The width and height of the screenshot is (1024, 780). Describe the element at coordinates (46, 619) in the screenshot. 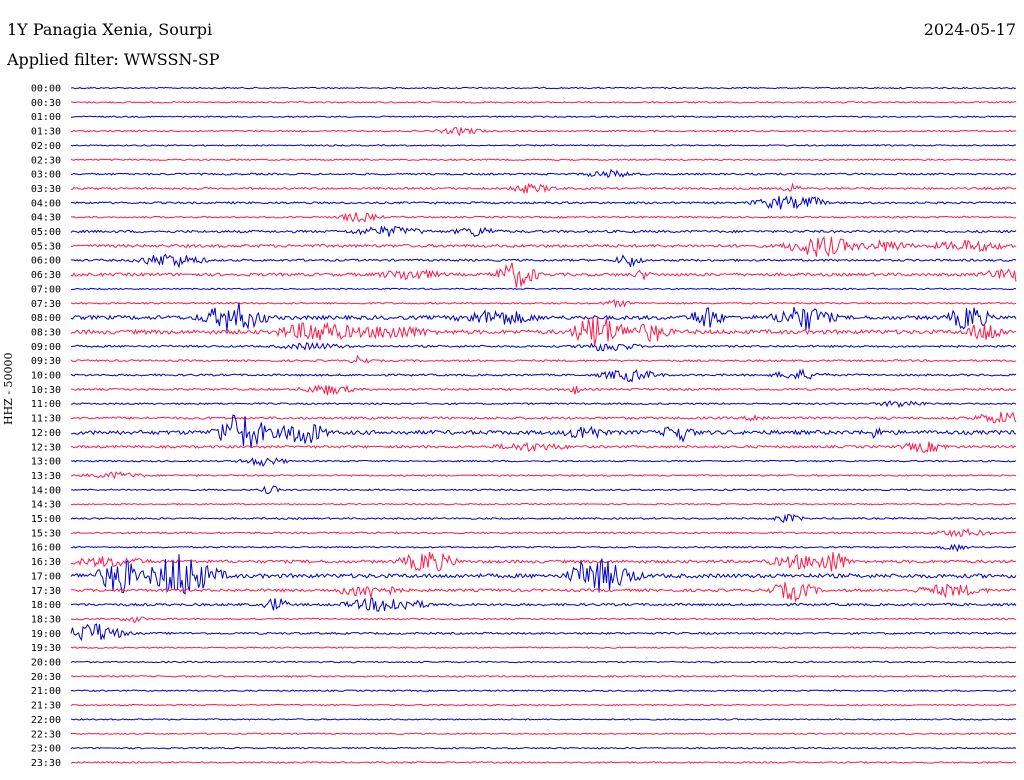

I see `time-label-1830: 18:30` at that location.